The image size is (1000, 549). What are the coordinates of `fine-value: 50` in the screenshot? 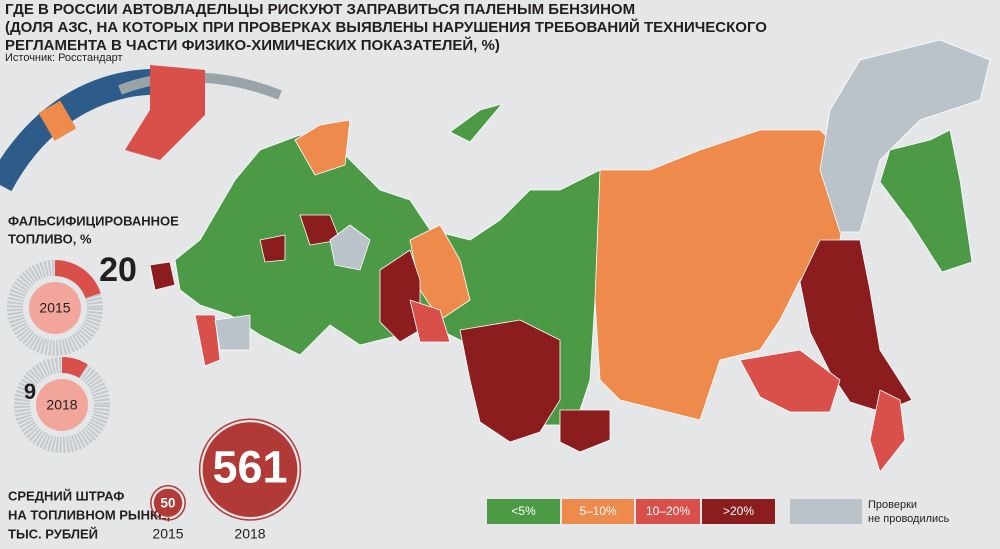 It's located at (168, 502).